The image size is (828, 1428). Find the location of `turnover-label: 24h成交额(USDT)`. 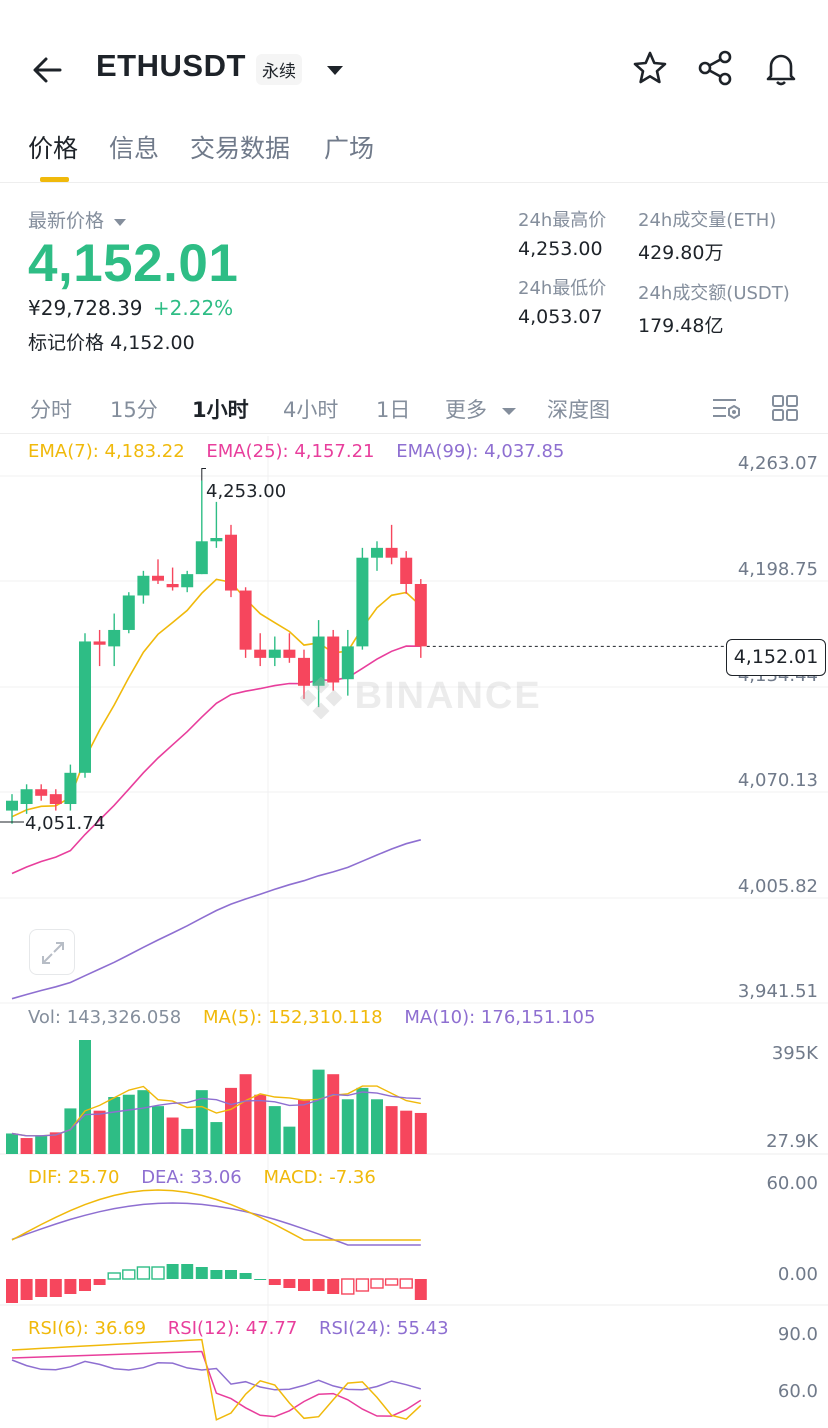

turnover-label: 24h成交额(USDT) is located at coordinates (714, 293).